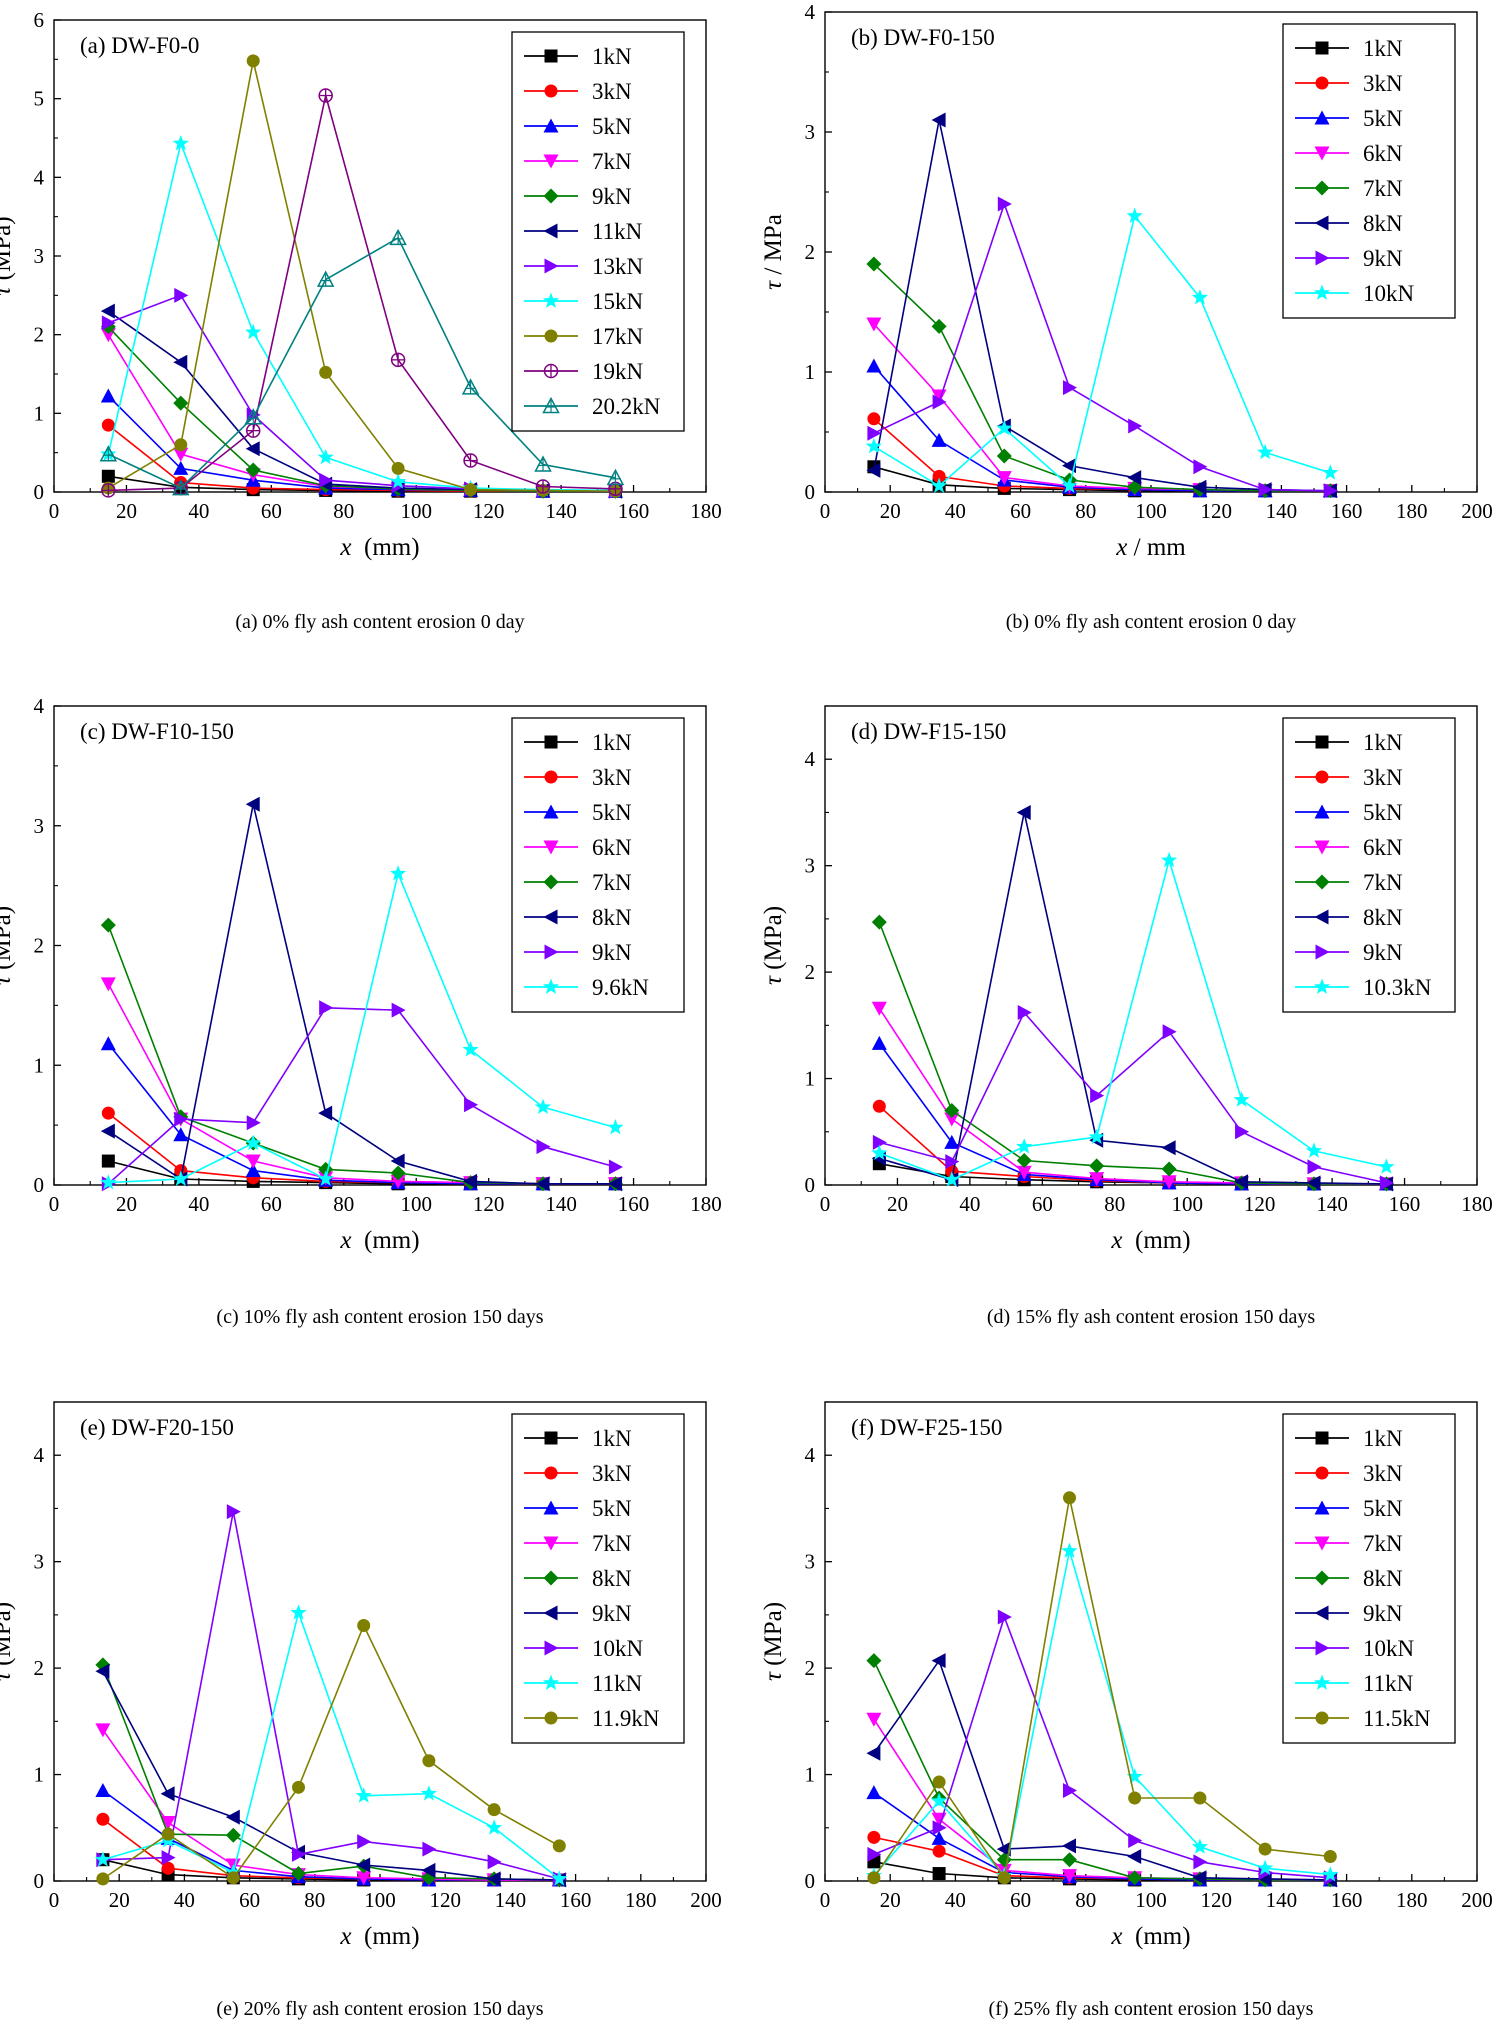  I want to click on legend-label: 8kN, so click(1383, 223).